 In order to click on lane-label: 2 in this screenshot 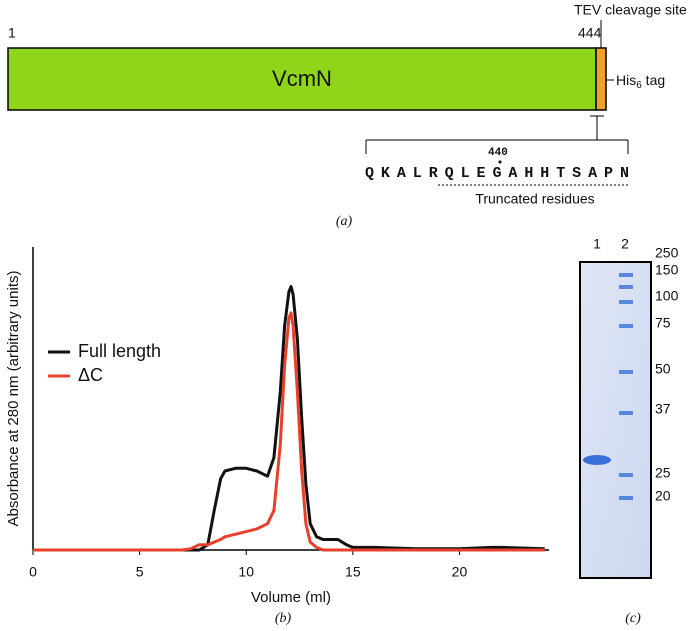, I will do `click(625, 244)`.